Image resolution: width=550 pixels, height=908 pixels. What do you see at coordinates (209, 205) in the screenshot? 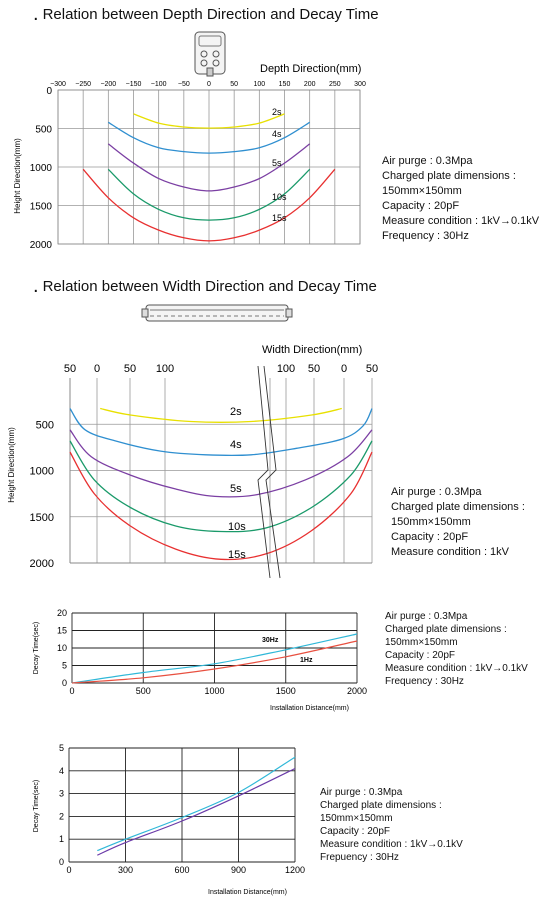
I see `depth-series-line-15s` at bounding box center [209, 205].